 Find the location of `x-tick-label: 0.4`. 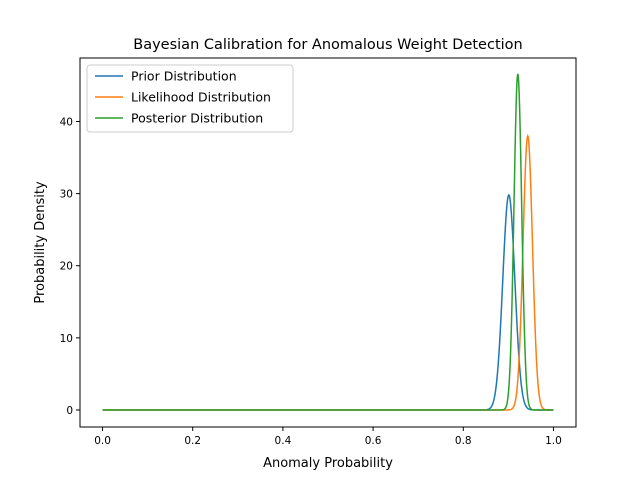

x-tick-label: 0.4 is located at coordinates (283, 441).